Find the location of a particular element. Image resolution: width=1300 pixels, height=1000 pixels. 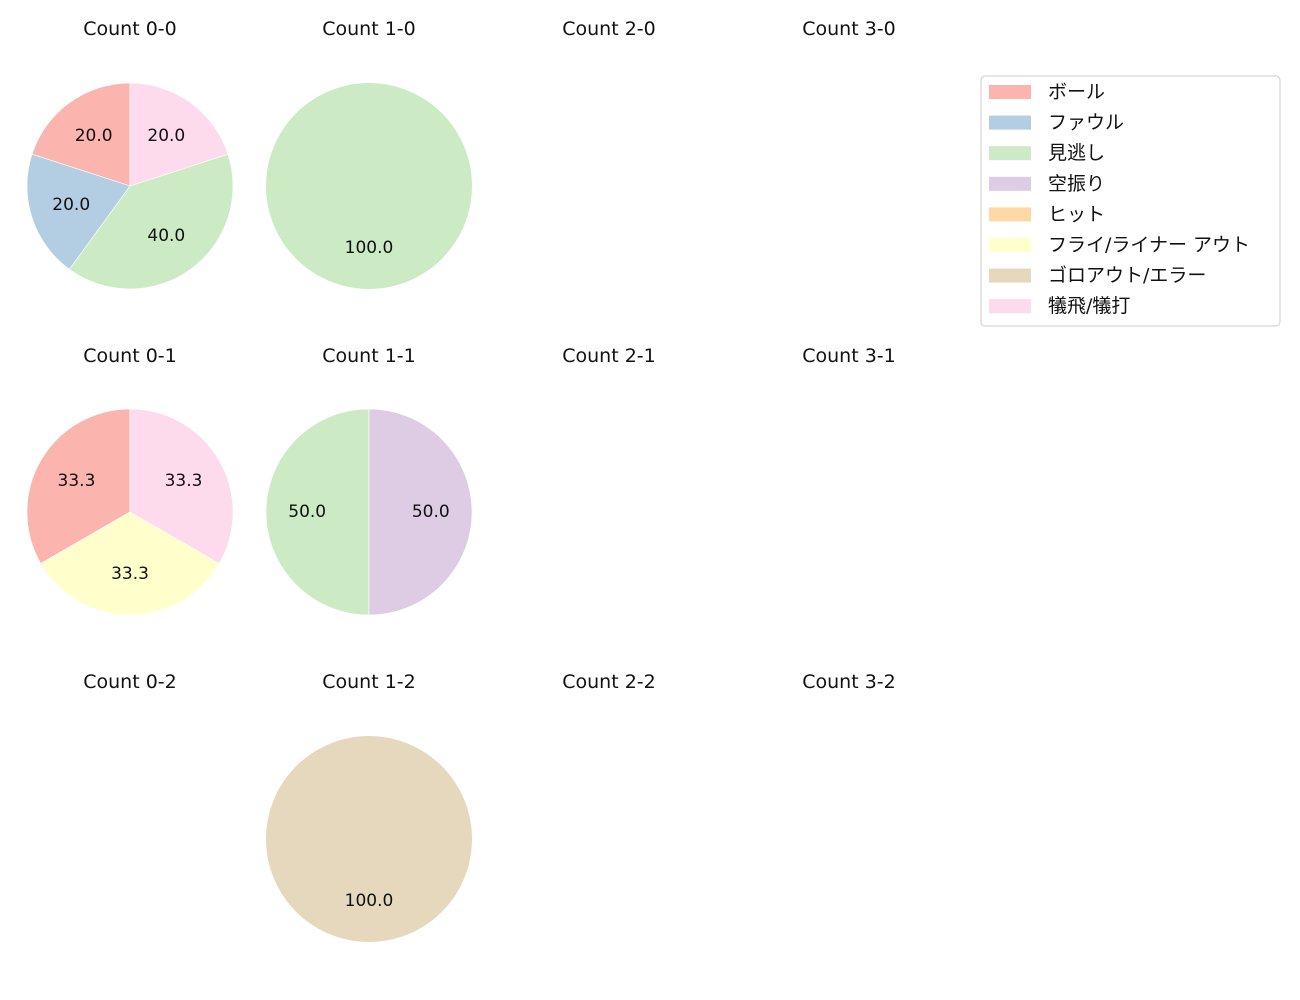

pie-panel: Count 1-2 100.0 is located at coordinates (369, 806).